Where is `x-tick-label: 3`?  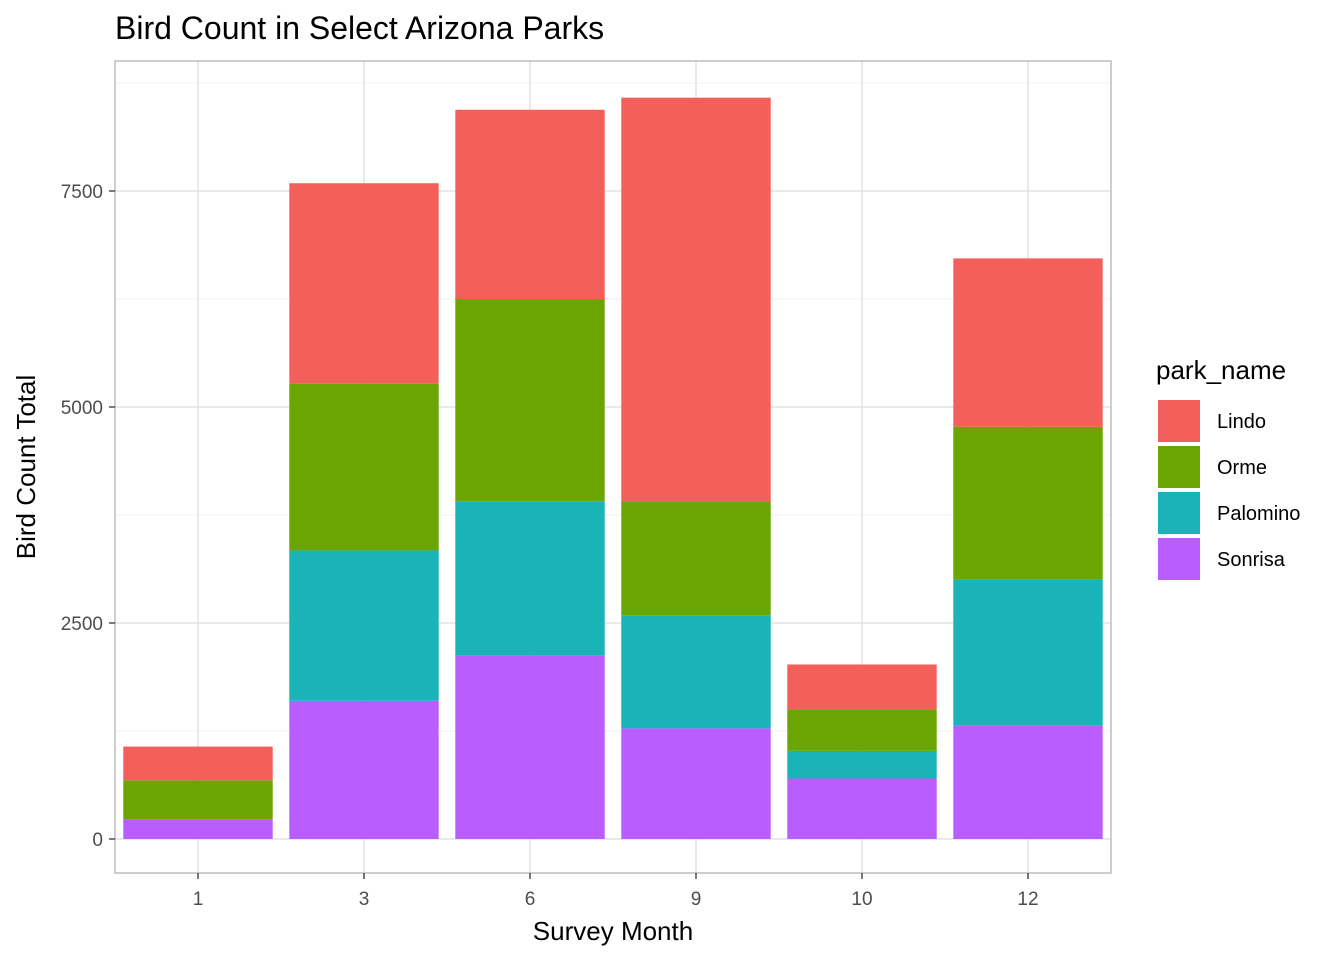 x-tick-label: 3 is located at coordinates (364, 899).